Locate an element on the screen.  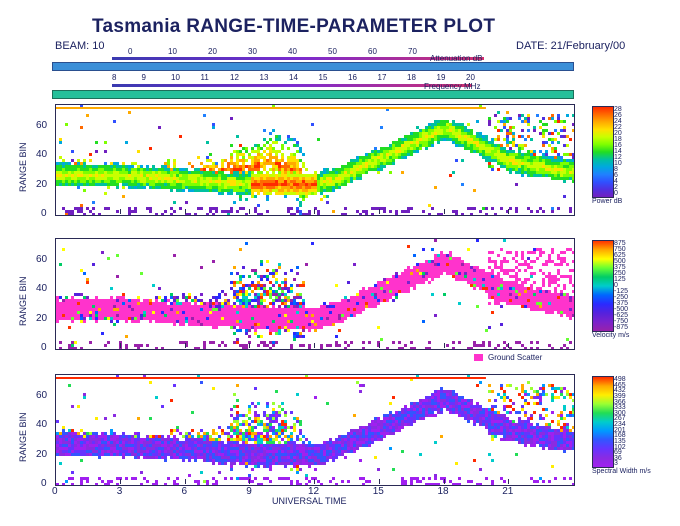
colorbar-tick: 6 is located at coordinates (616, 175).